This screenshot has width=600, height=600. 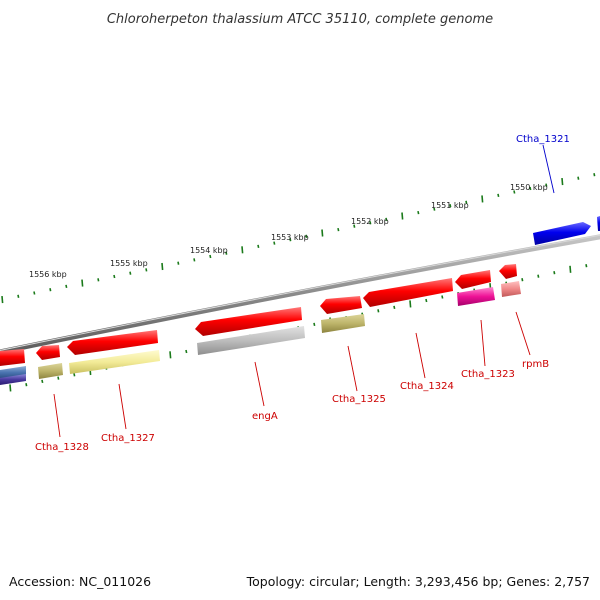 I want to click on gene-label-ctha-1321: Ctha_1321, so click(x=543, y=139).